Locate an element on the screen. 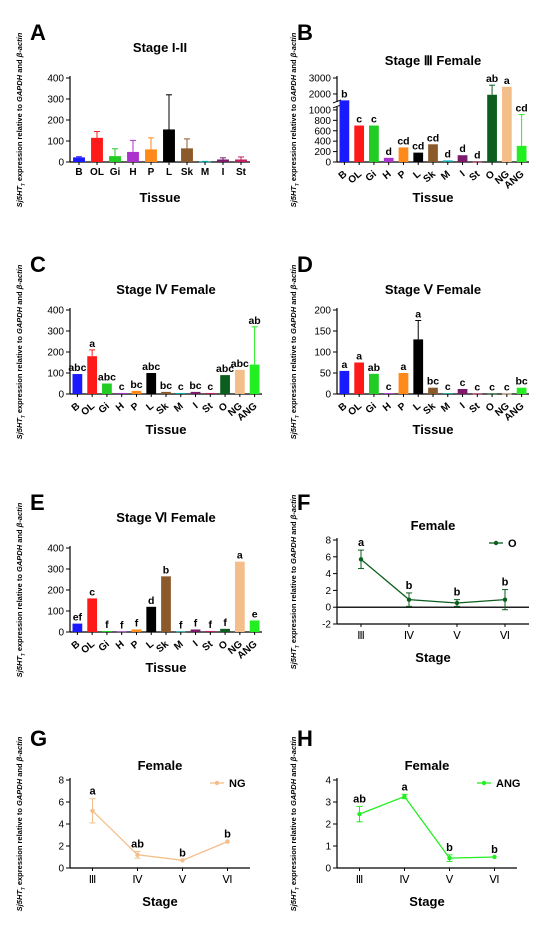 The image size is (550, 951). panel-letter: H is located at coordinates (305, 738).